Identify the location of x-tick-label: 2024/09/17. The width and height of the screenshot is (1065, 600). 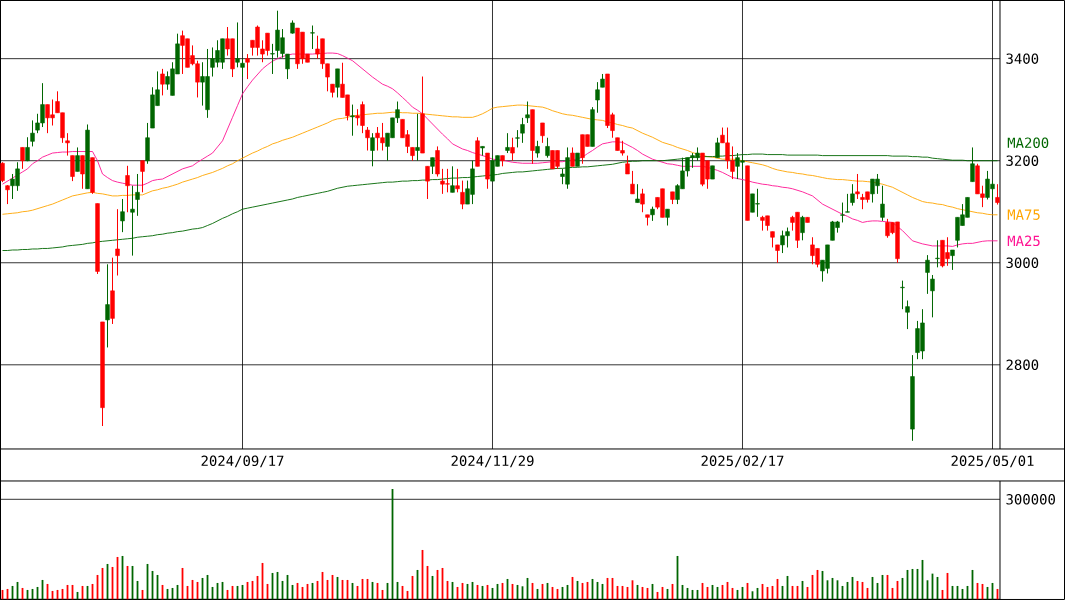
(242, 461).